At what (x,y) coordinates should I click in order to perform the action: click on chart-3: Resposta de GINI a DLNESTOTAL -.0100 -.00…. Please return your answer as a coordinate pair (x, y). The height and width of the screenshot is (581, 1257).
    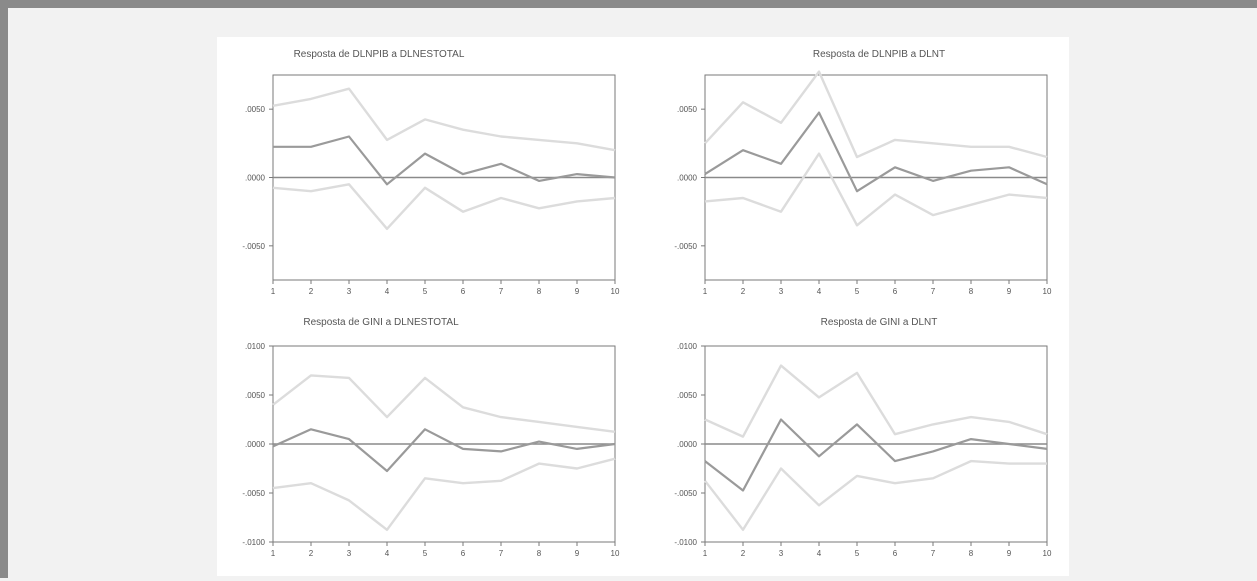
    Looking at the image, I should click on (431, 437).